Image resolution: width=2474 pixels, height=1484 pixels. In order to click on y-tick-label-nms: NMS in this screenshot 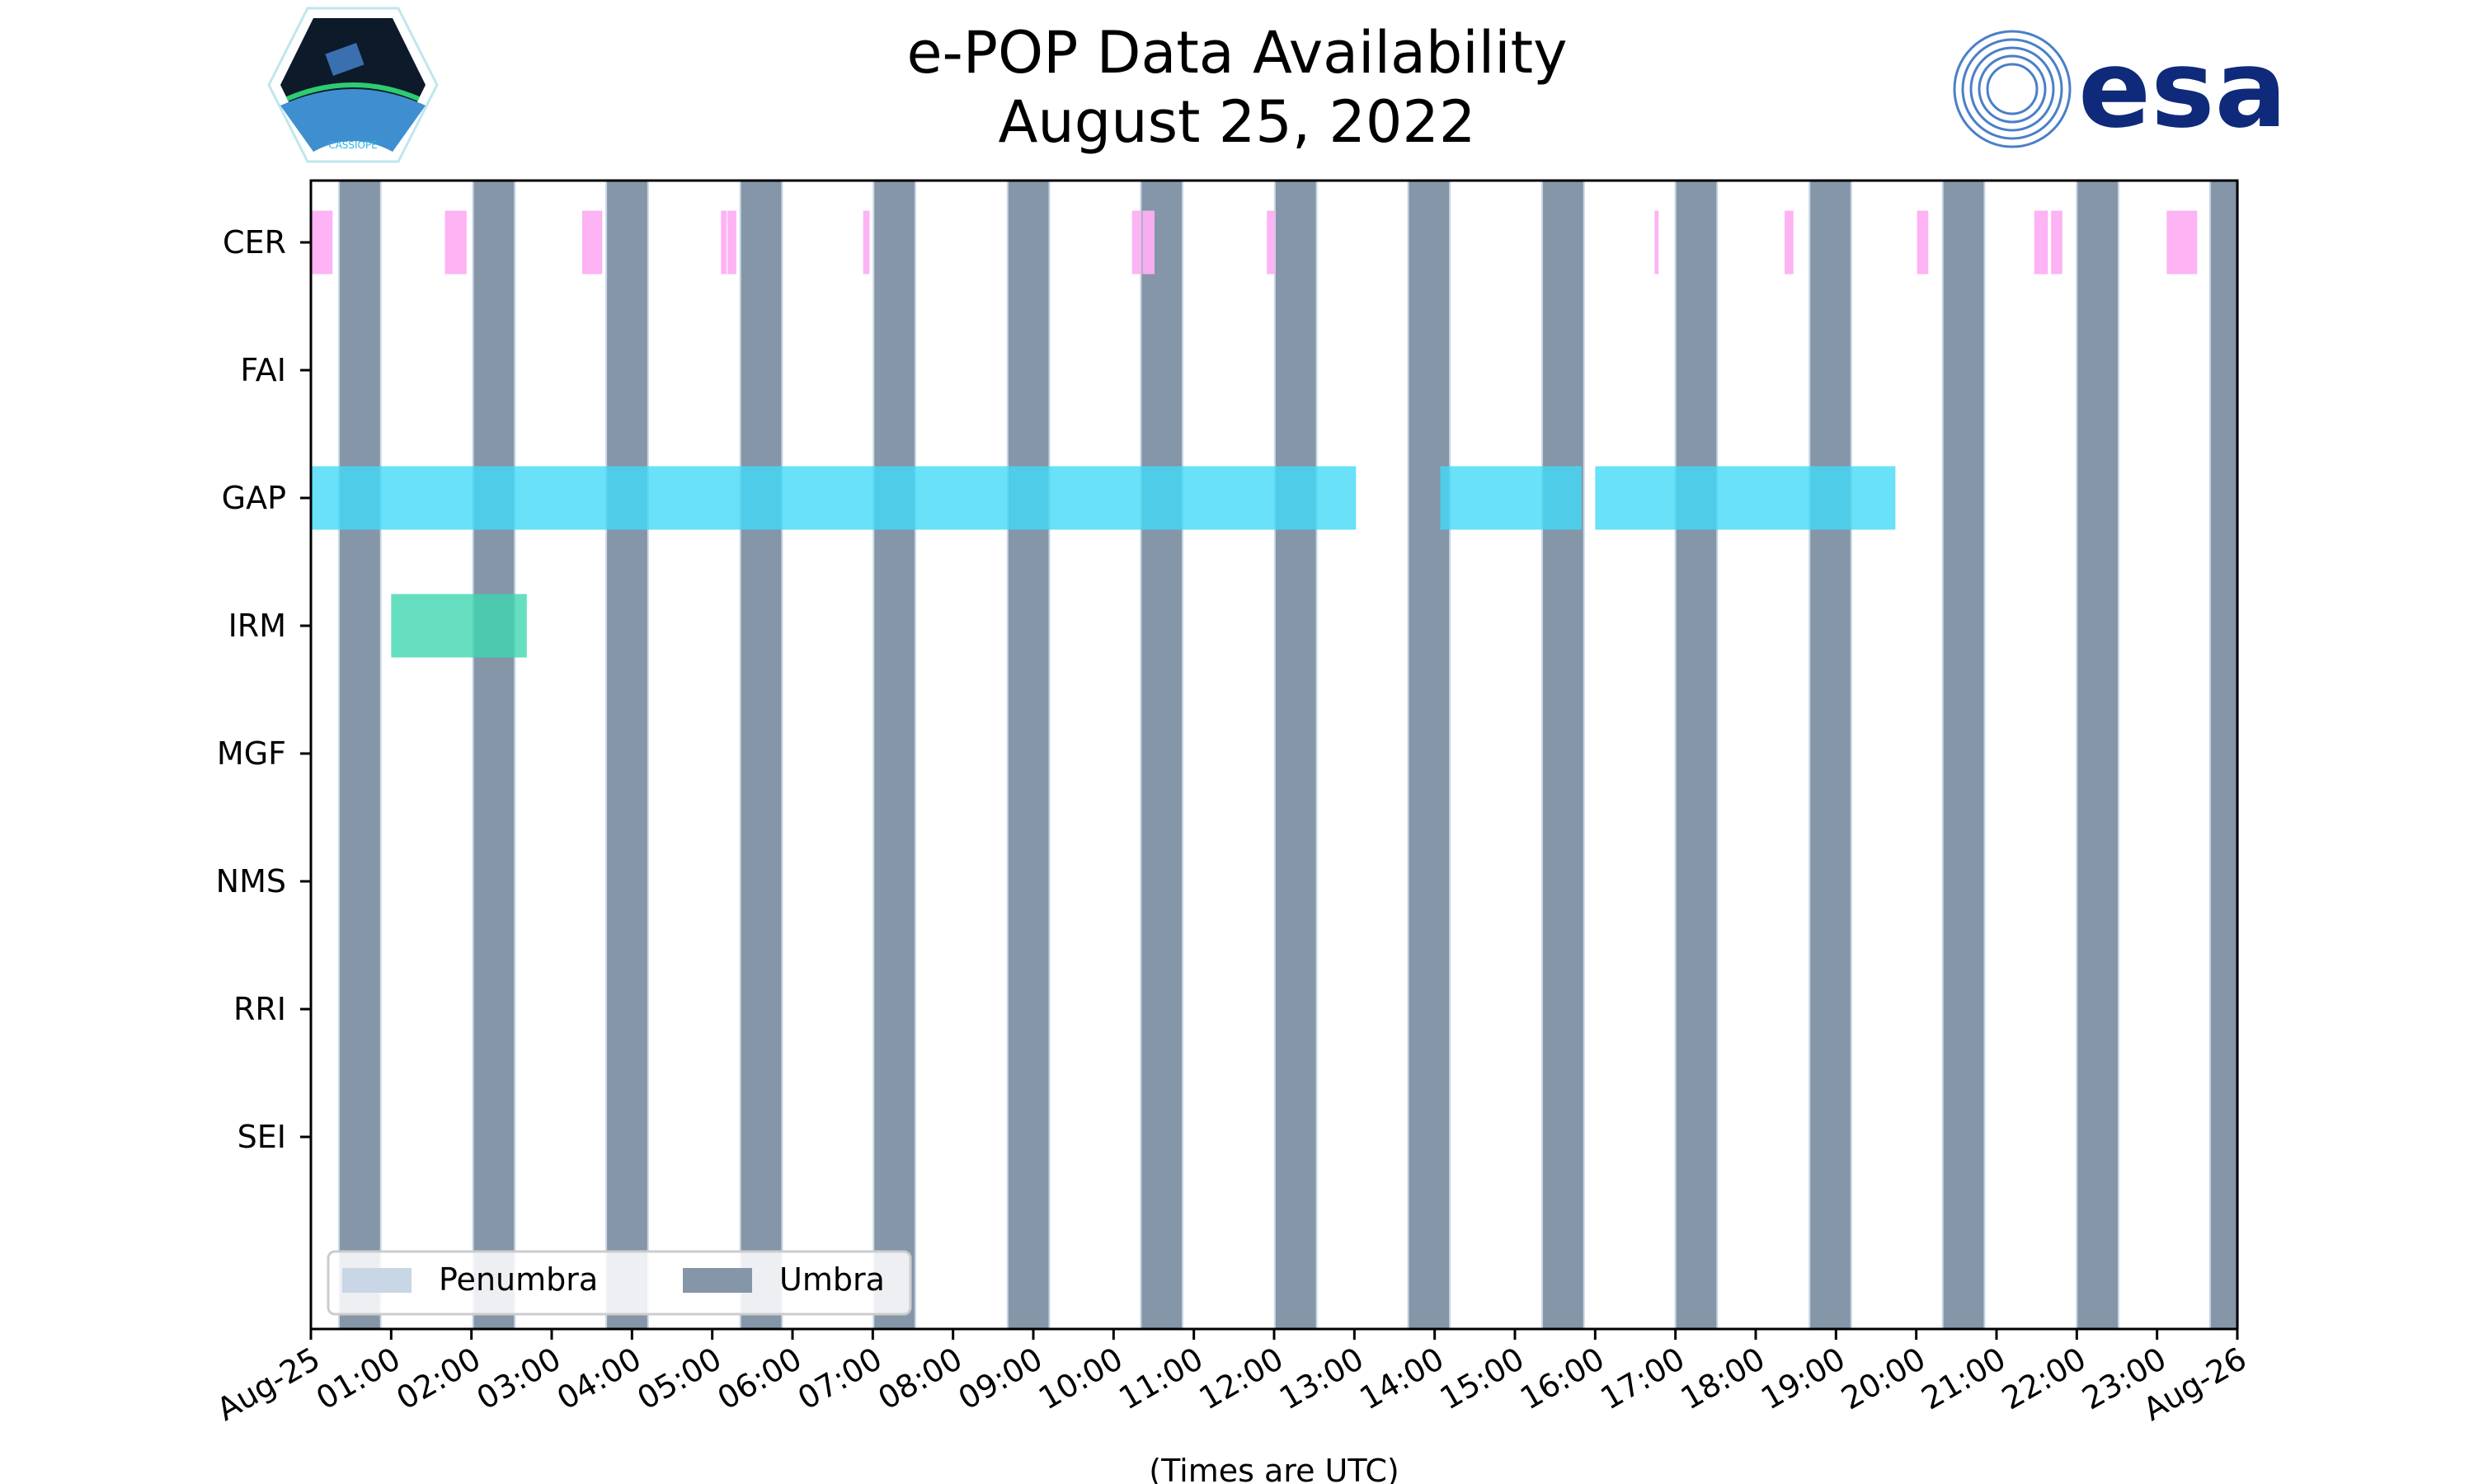, I will do `click(251, 881)`.